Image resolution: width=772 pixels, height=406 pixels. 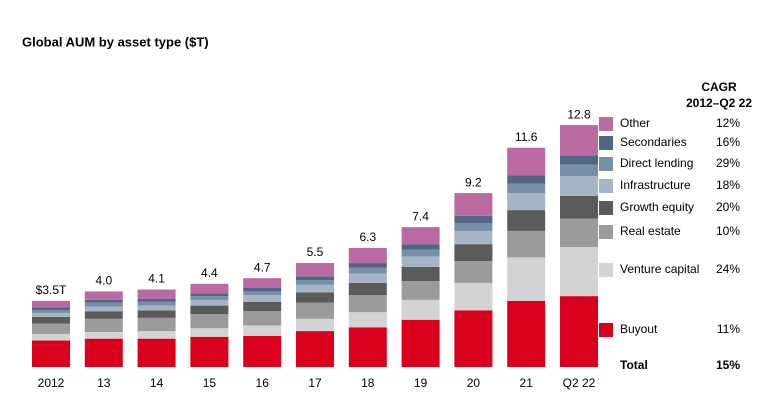 I want to click on total-value-label: 7.4, so click(x=420, y=216).